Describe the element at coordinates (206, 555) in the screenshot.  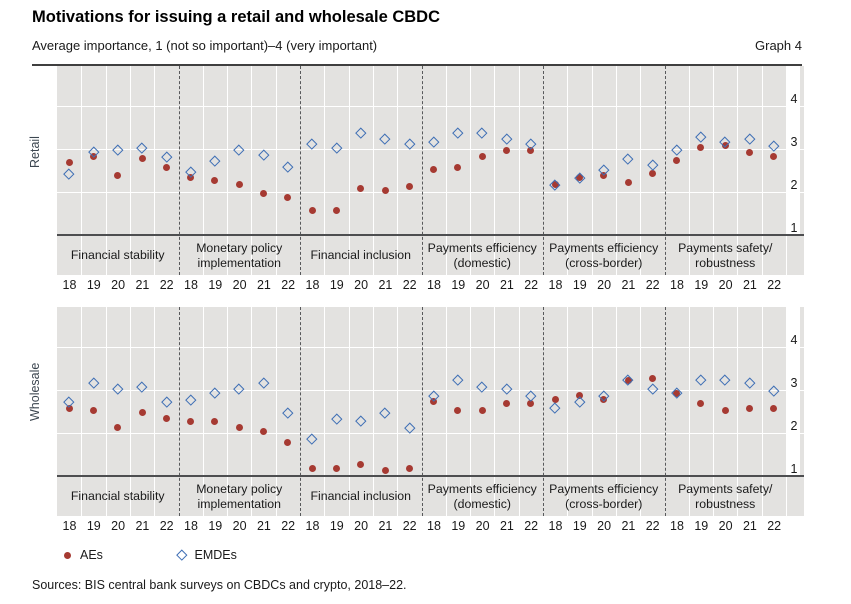
I see `legend-item-emdes: EMDEs` at that location.